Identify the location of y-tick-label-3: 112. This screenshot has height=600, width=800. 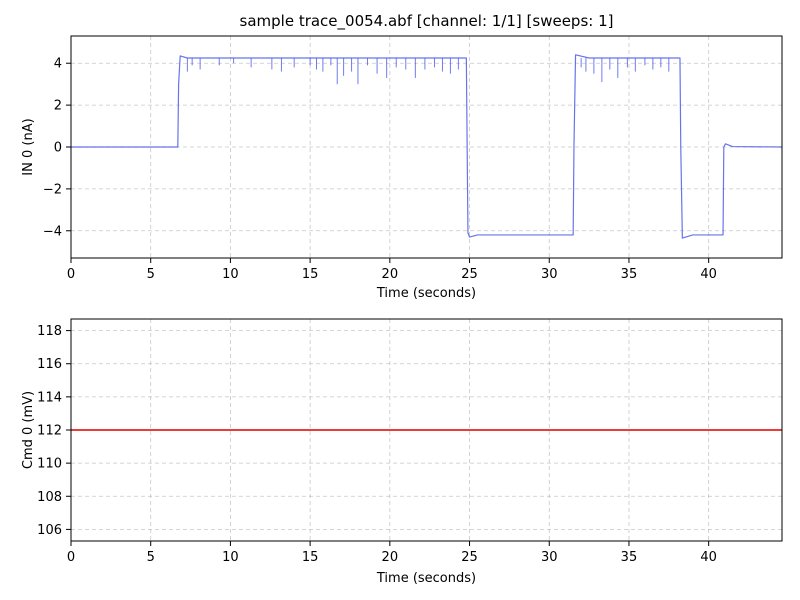
(49, 431).